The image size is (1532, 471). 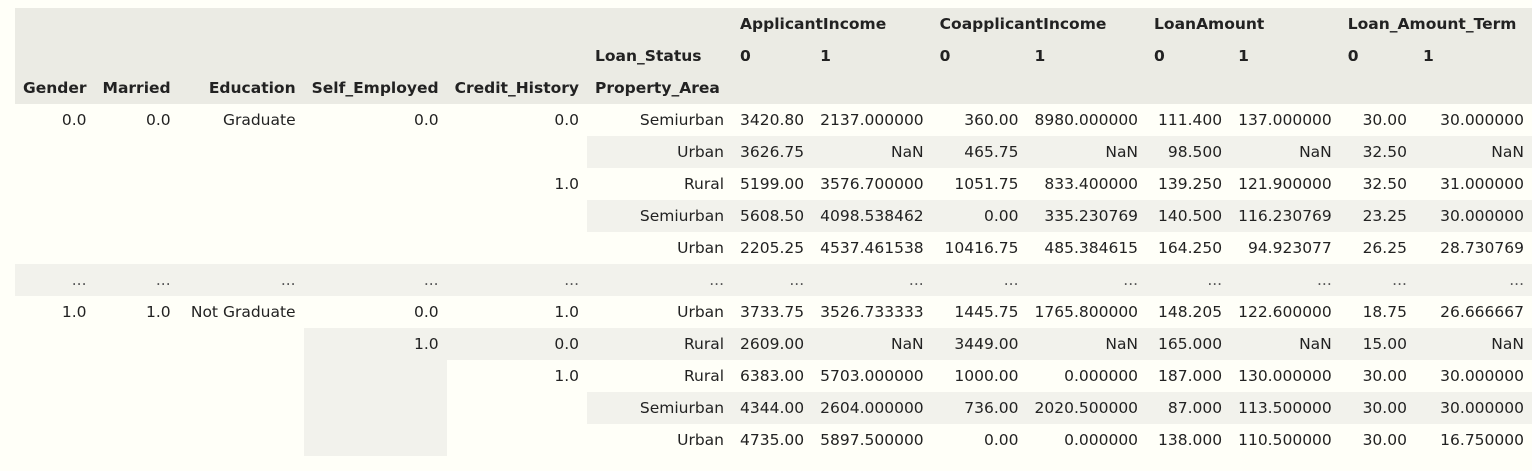 I want to click on data-cell: 165.000, so click(x=1188, y=344).